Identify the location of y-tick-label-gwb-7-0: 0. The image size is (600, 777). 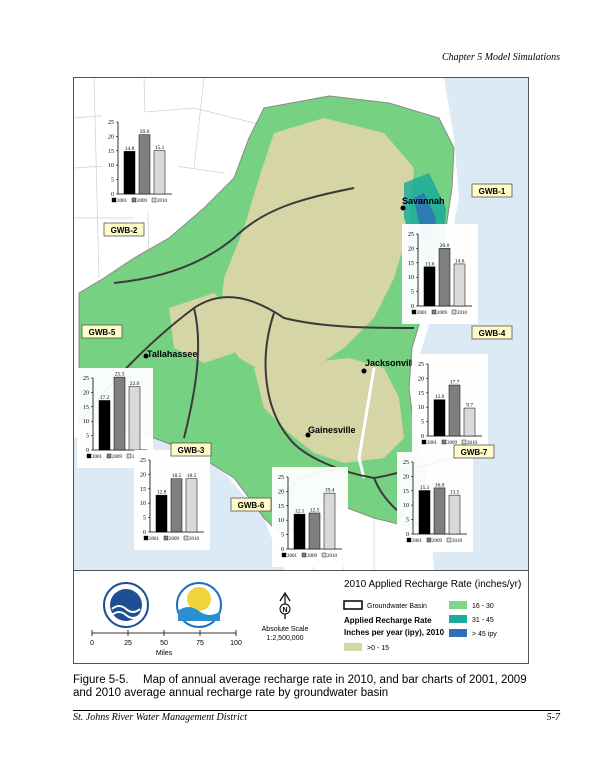
(407, 535).